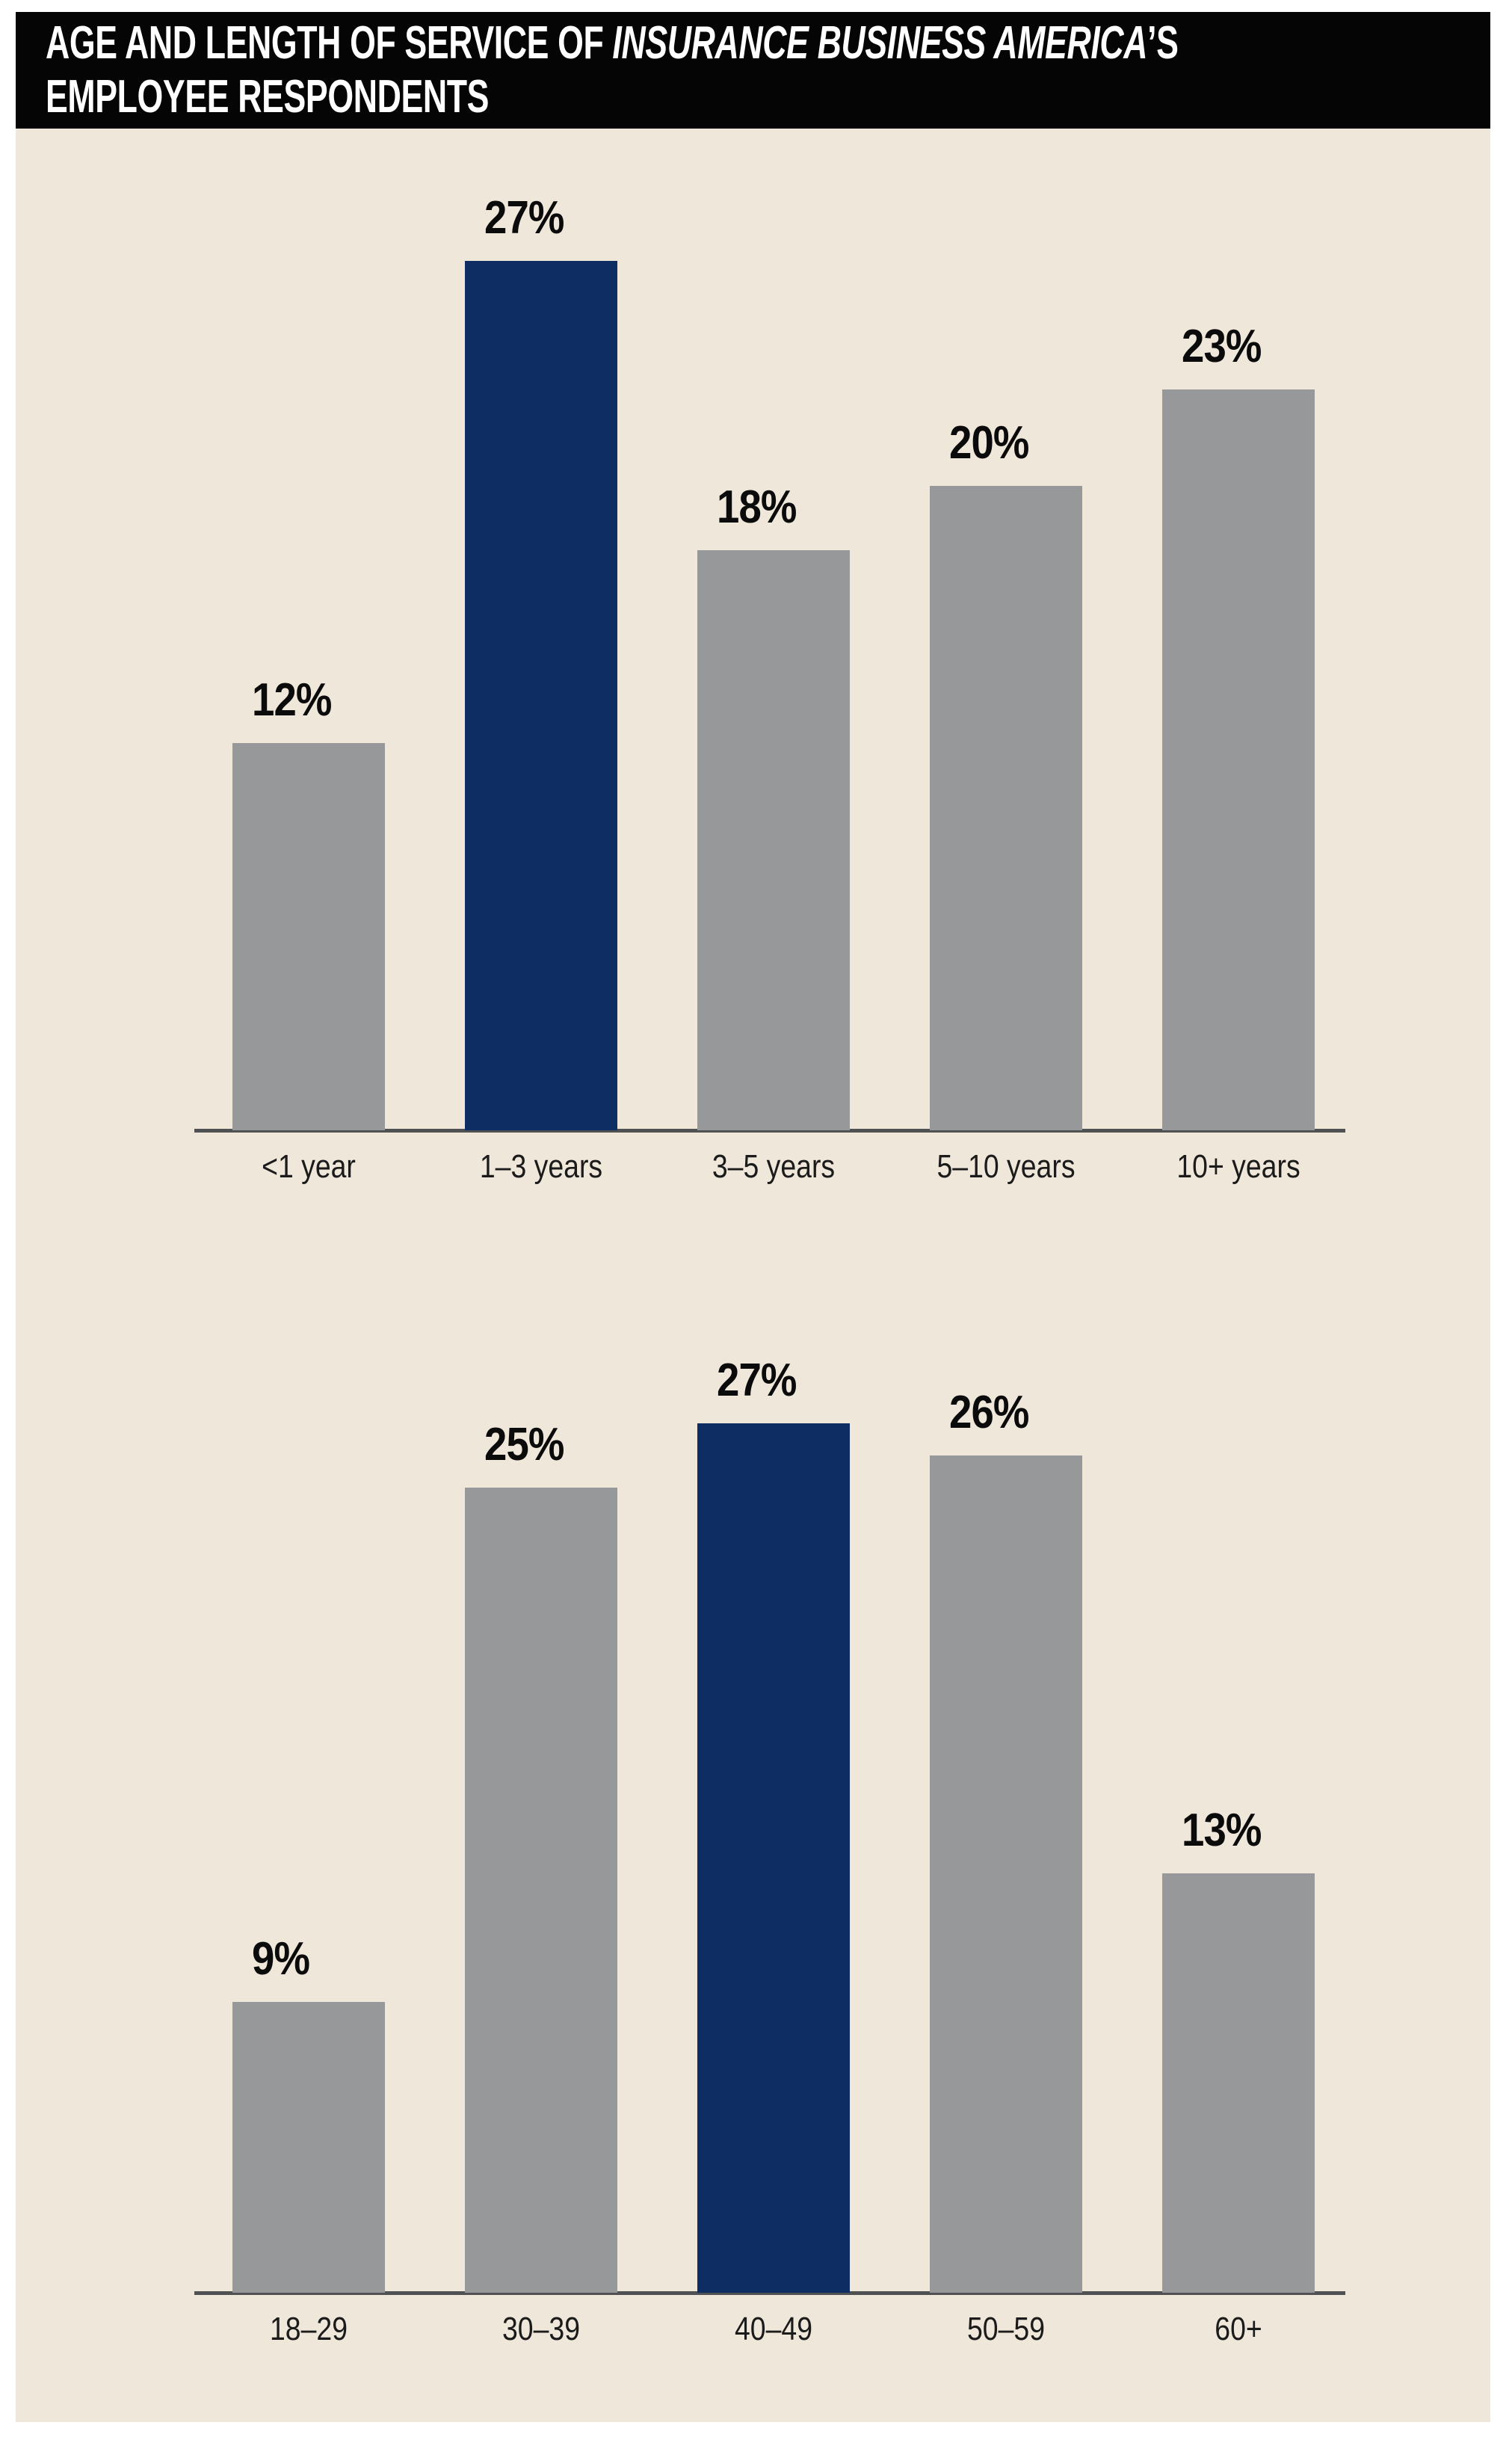 The width and height of the screenshot is (1512, 2440). I want to click on title-possessive: ’S, so click(1163, 43).